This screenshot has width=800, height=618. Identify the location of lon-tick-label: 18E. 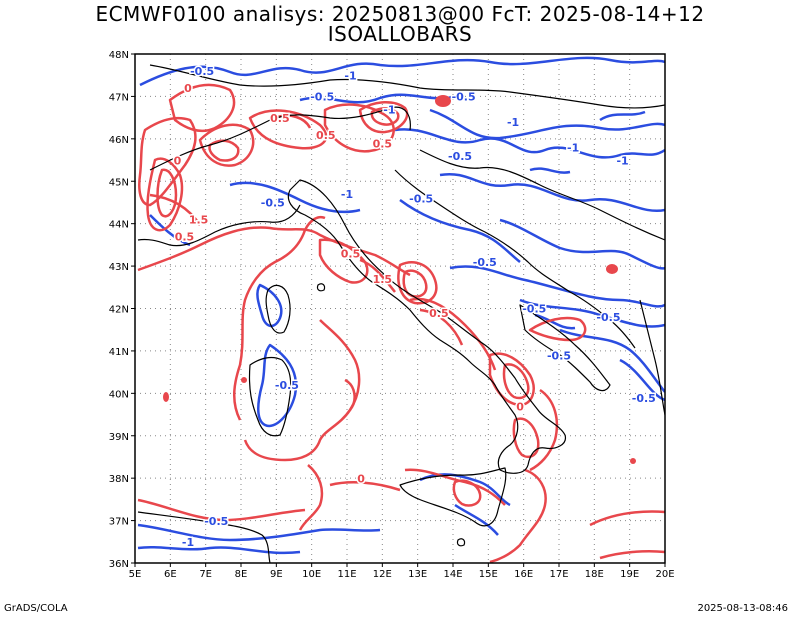
(594, 574).